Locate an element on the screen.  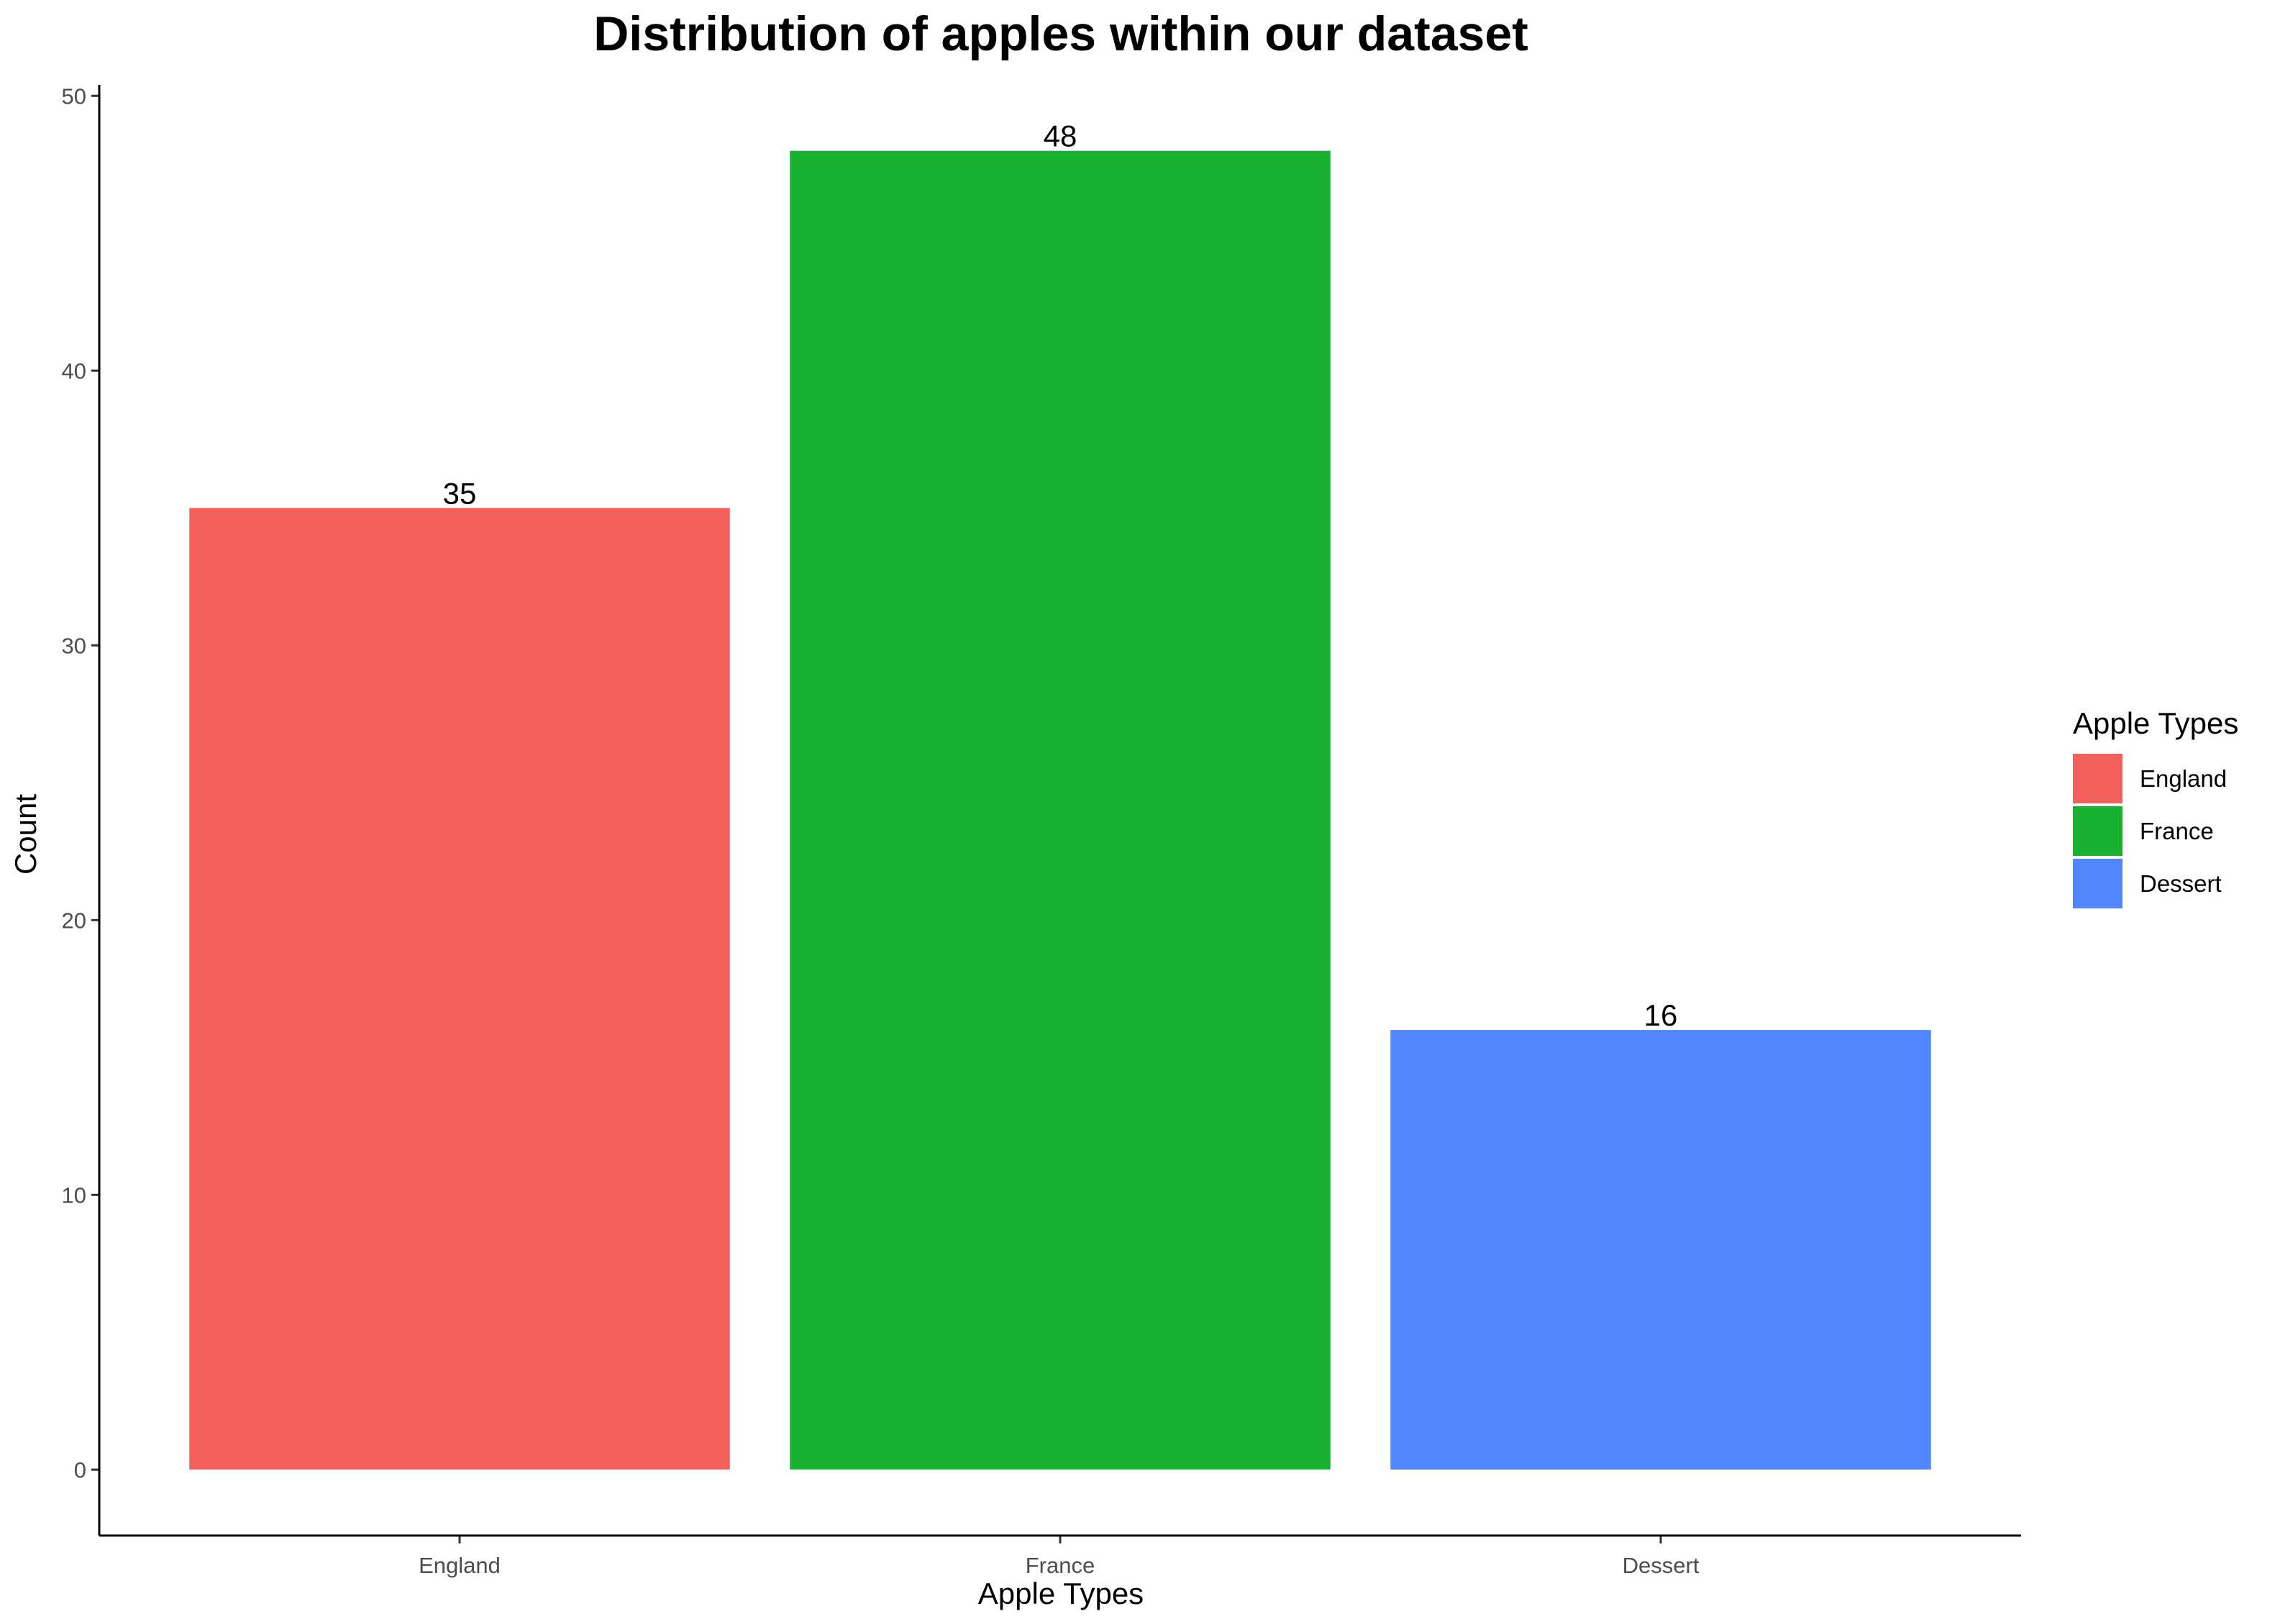
x-tick-label-dessert: Dessert is located at coordinates (1661, 1565).